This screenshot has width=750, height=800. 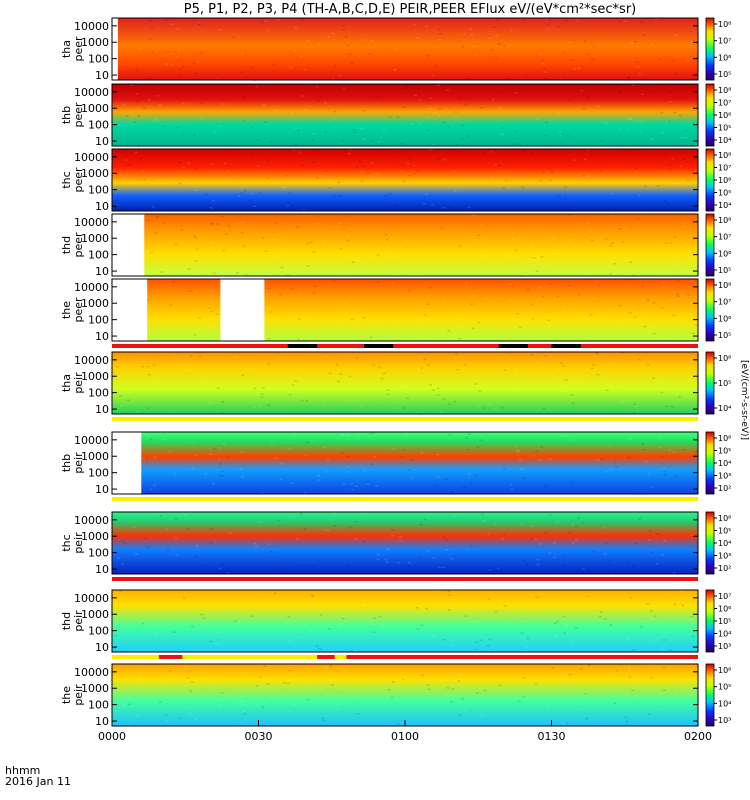 What do you see at coordinates (724, 270) in the screenshot?
I see `colorbar-tick-label: 10⁵` at bounding box center [724, 270].